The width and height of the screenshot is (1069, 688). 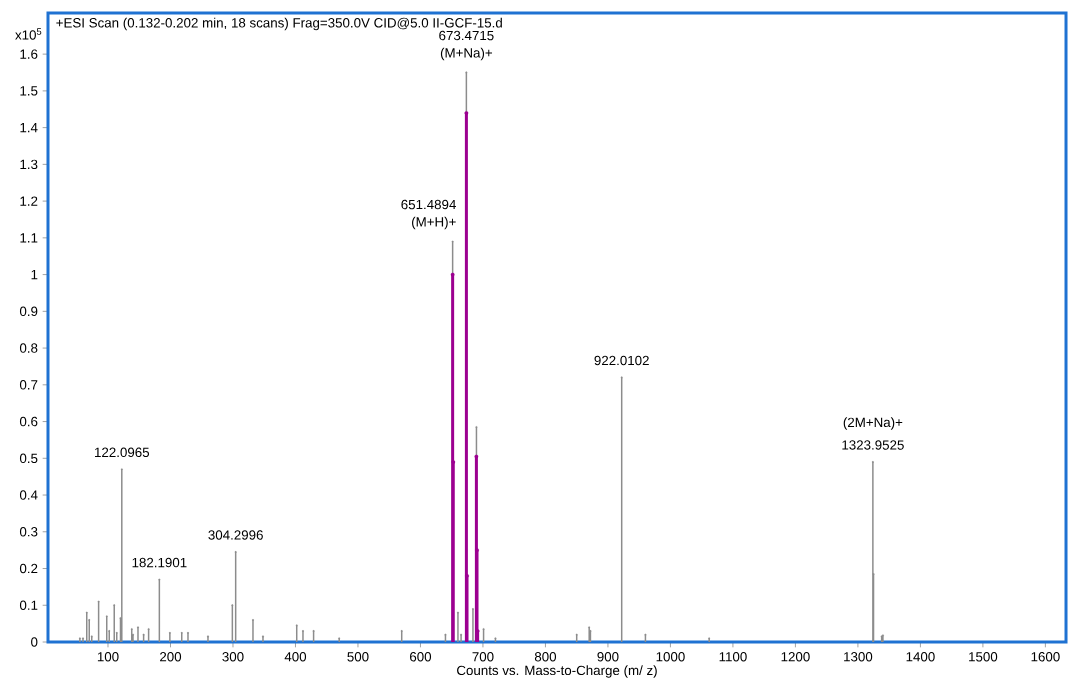 What do you see at coordinates (34, 642) in the screenshot?
I see `y-tick-label: 0` at bounding box center [34, 642].